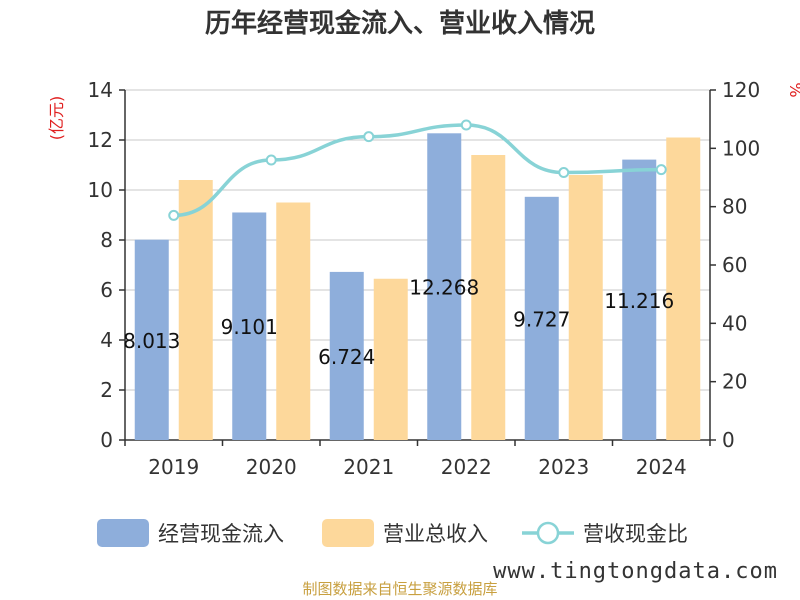  What do you see at coordinates (100, 190) in the screenshot?
I see `left-tick-label: 10` at bounding box center [100, 190].